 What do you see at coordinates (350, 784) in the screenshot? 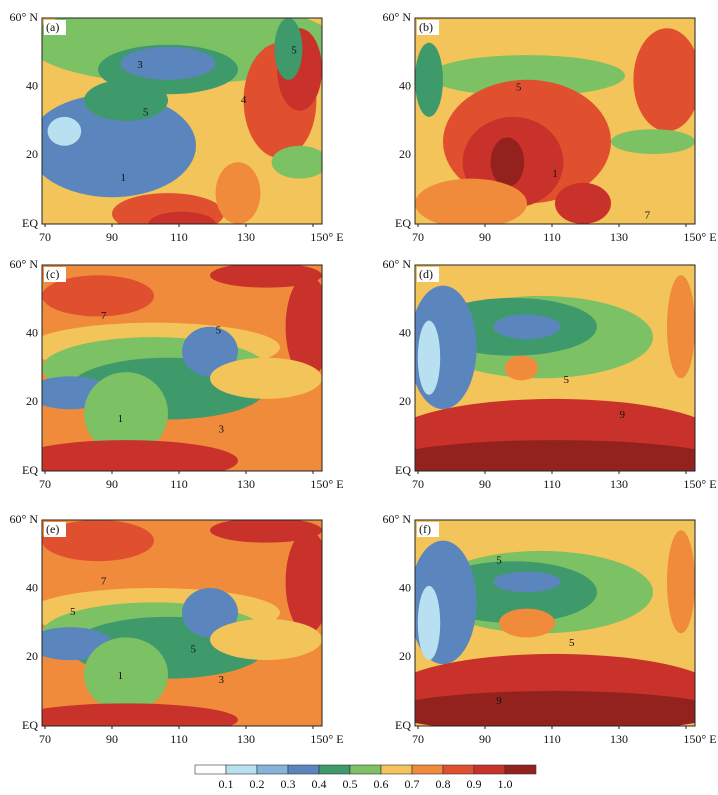
I see `colorbar-tick-label: 0.5` at bounding box center [350, 784].